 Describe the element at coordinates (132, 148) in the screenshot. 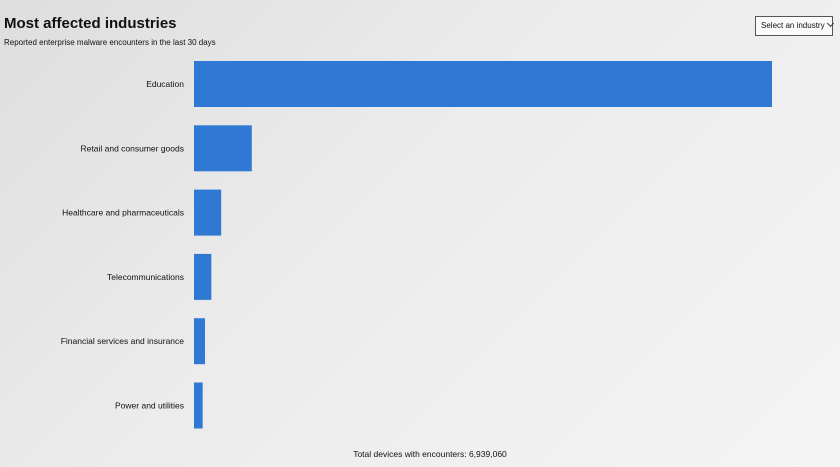

I see `category-label: Retail and consumer goods` at that location.